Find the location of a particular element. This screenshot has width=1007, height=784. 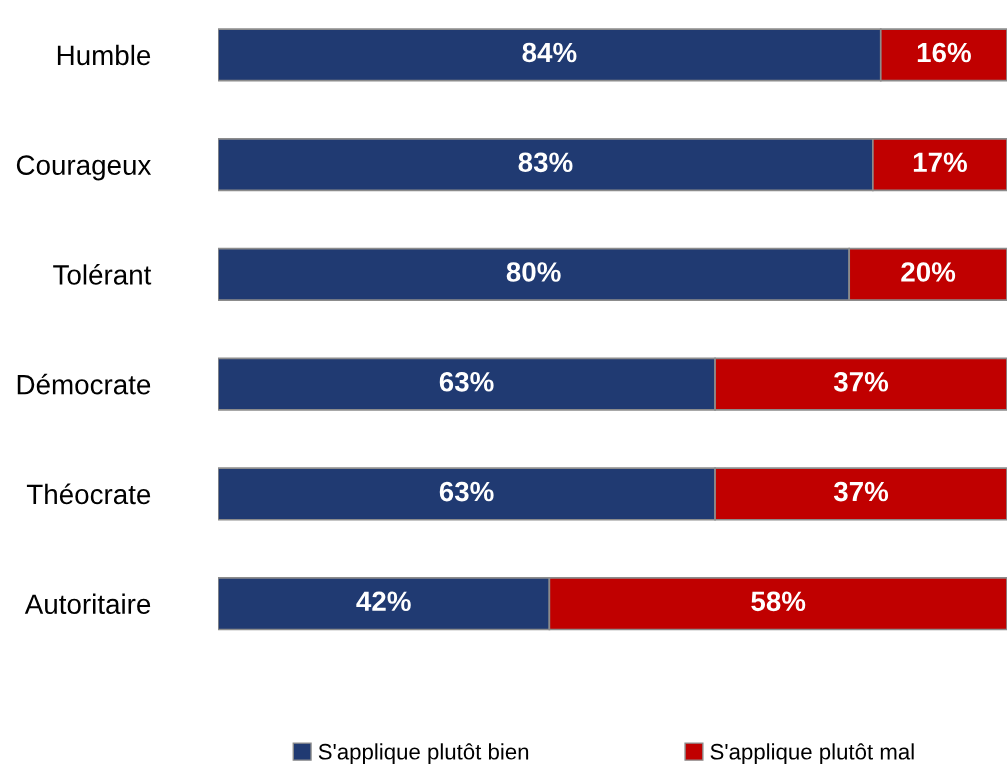

data-label: 16% is located at coordinates (944, 52).